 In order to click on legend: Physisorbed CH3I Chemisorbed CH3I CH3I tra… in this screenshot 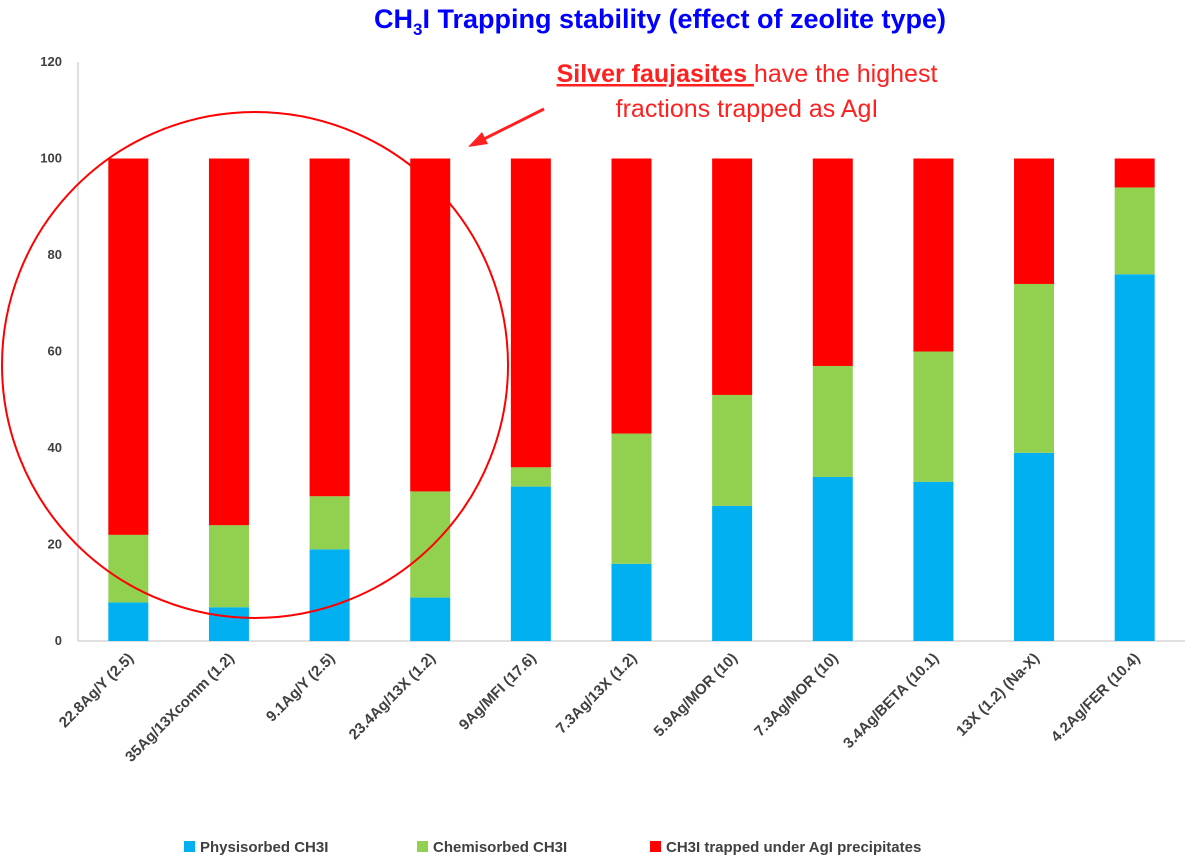, I will do `click(552, 847)`.